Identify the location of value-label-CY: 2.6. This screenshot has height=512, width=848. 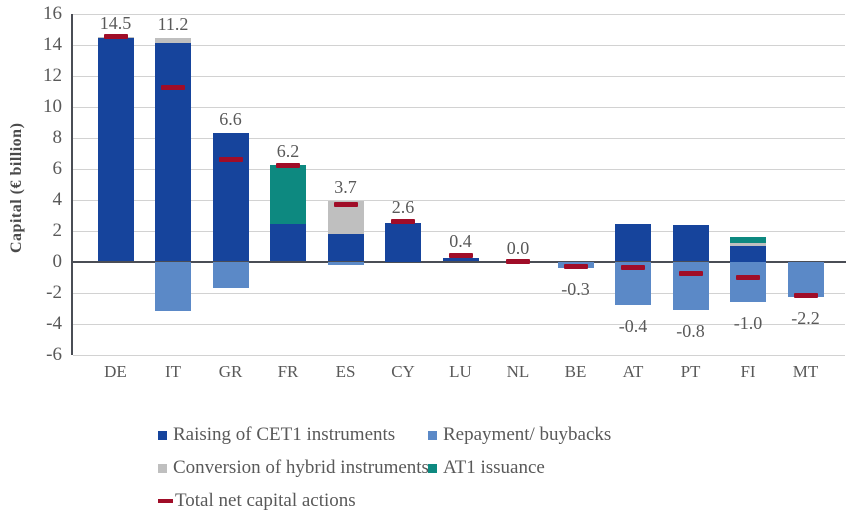
(403, 207).